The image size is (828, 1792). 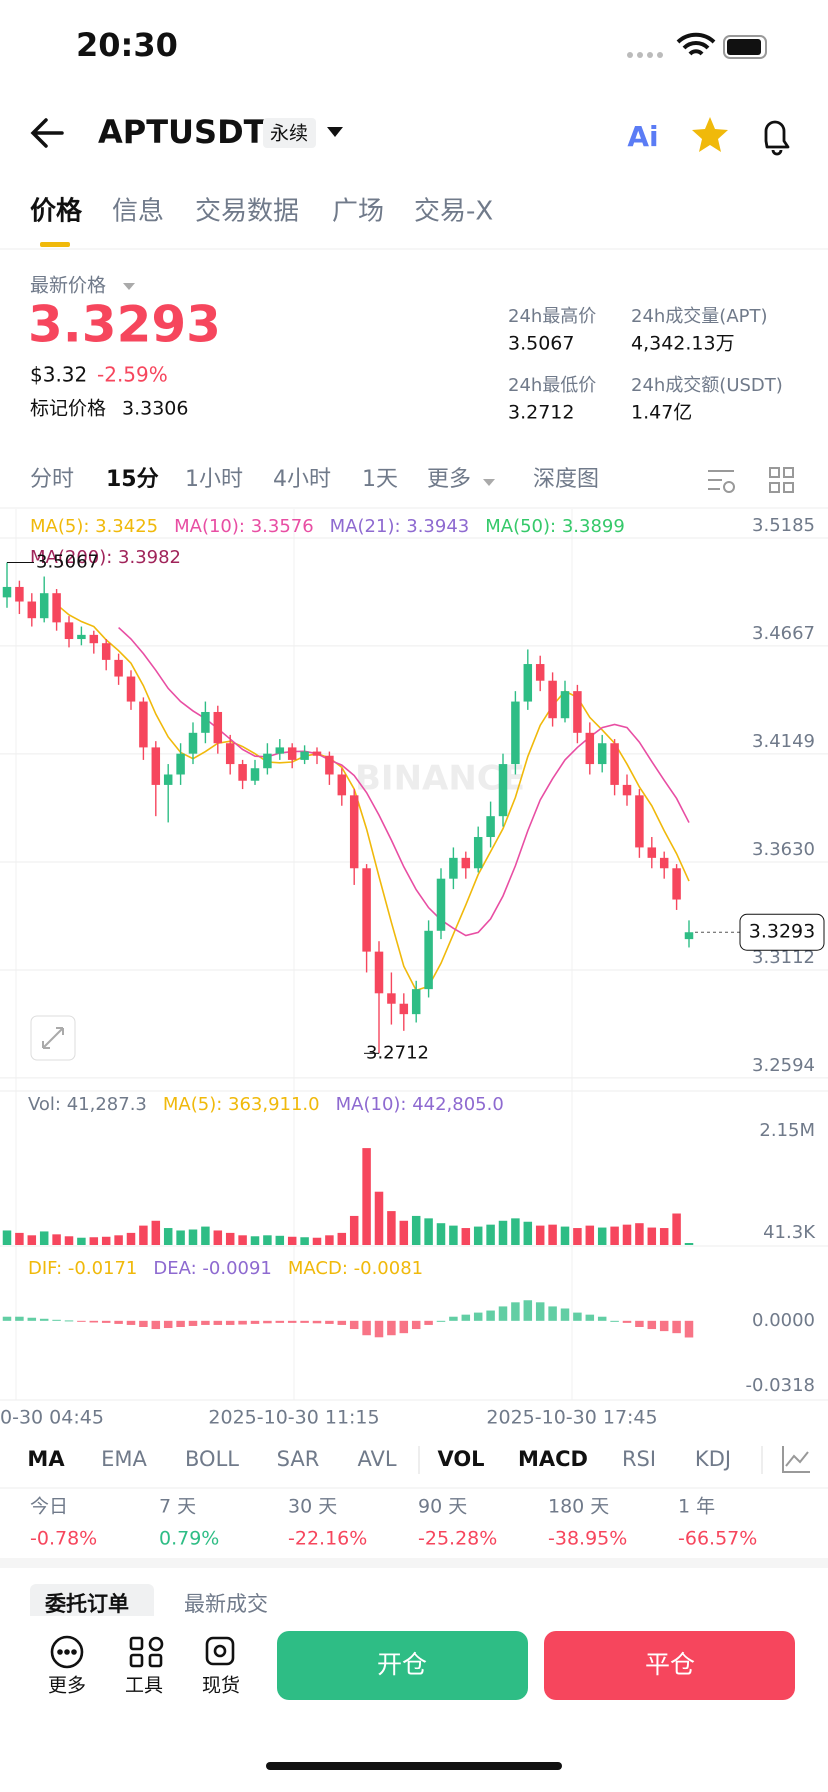 I want to click on symbol: APTUSDT, so click(x=182, y=132).